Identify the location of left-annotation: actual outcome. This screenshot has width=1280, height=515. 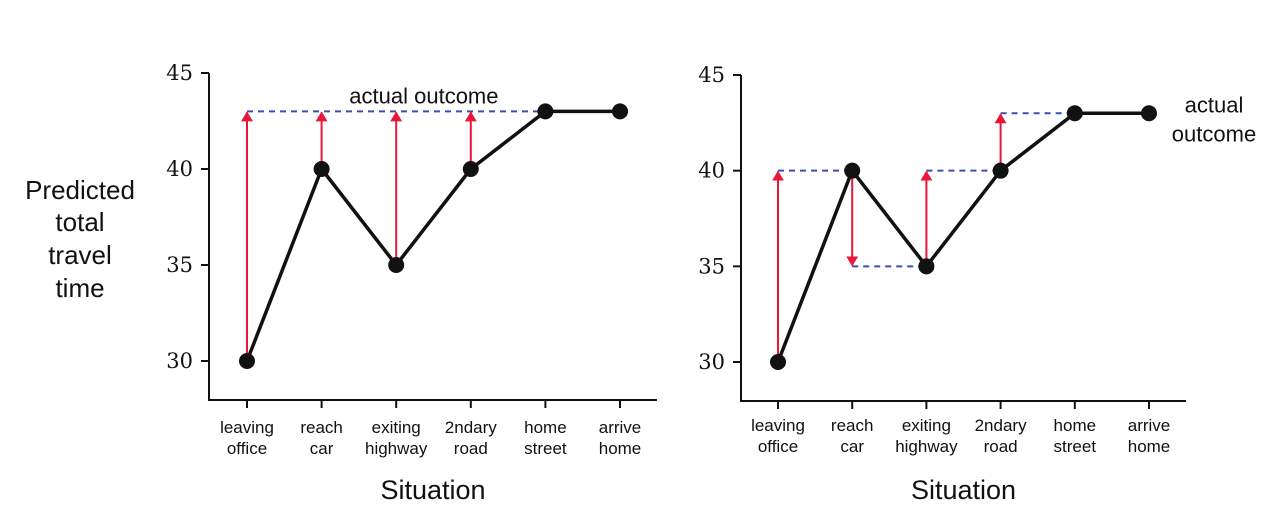
(423, 95).